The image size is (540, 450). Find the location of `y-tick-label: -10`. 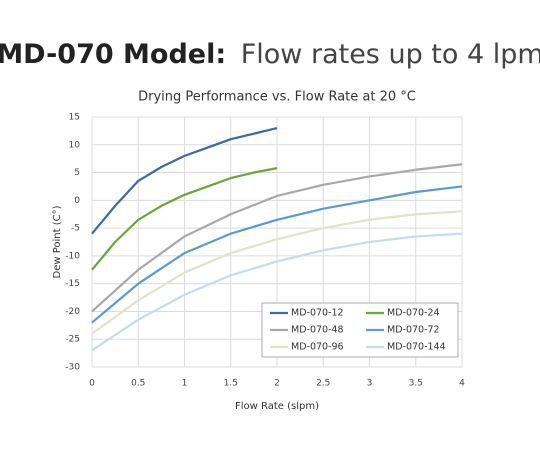

y-tick-label: -10 is located at coordinates (72, 256).